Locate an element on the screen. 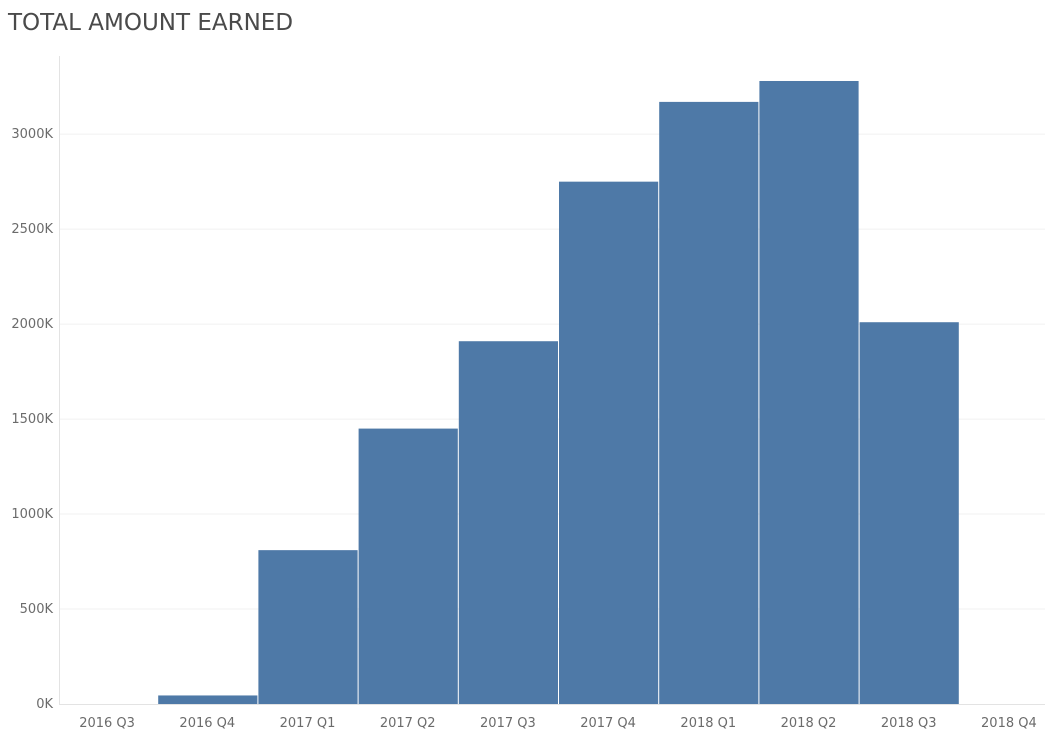 Image resolution: width=1055 pixels, height=740 pixels. x-tick-label: 2017 Q3 is located at coordinates (508, 723).